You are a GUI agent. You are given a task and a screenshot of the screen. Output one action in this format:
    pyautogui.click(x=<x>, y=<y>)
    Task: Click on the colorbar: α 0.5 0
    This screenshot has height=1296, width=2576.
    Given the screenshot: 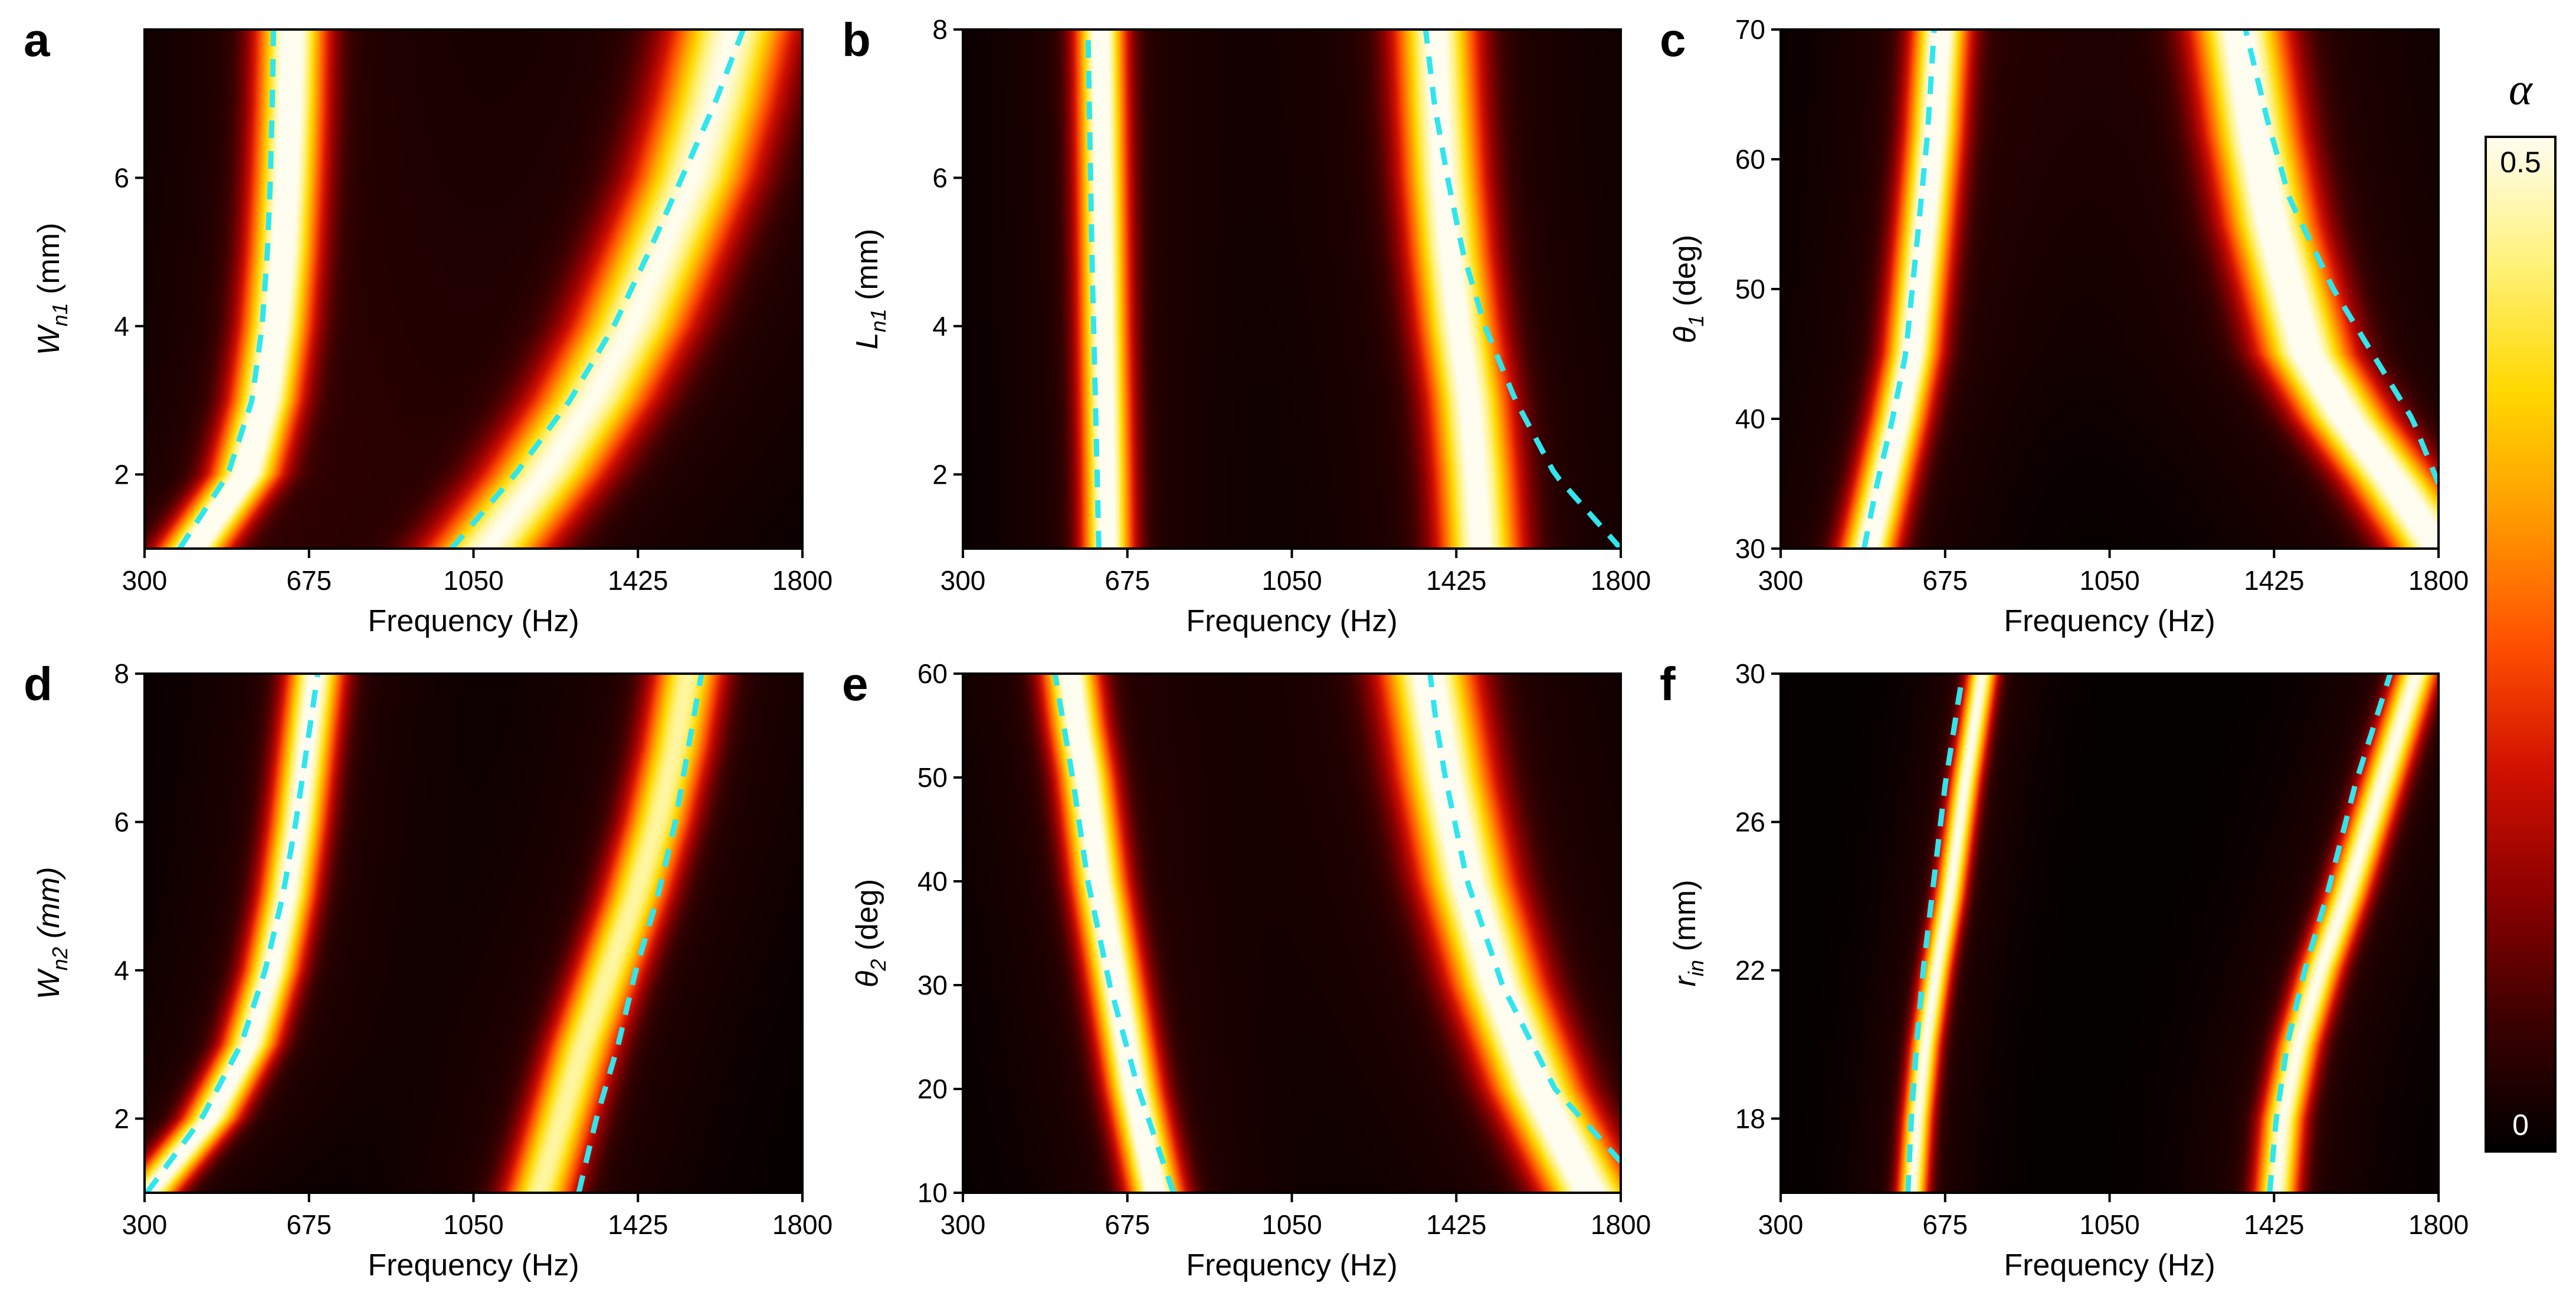 What is the action you would take?
    pyautogui.click(x=2521, y=609)
    